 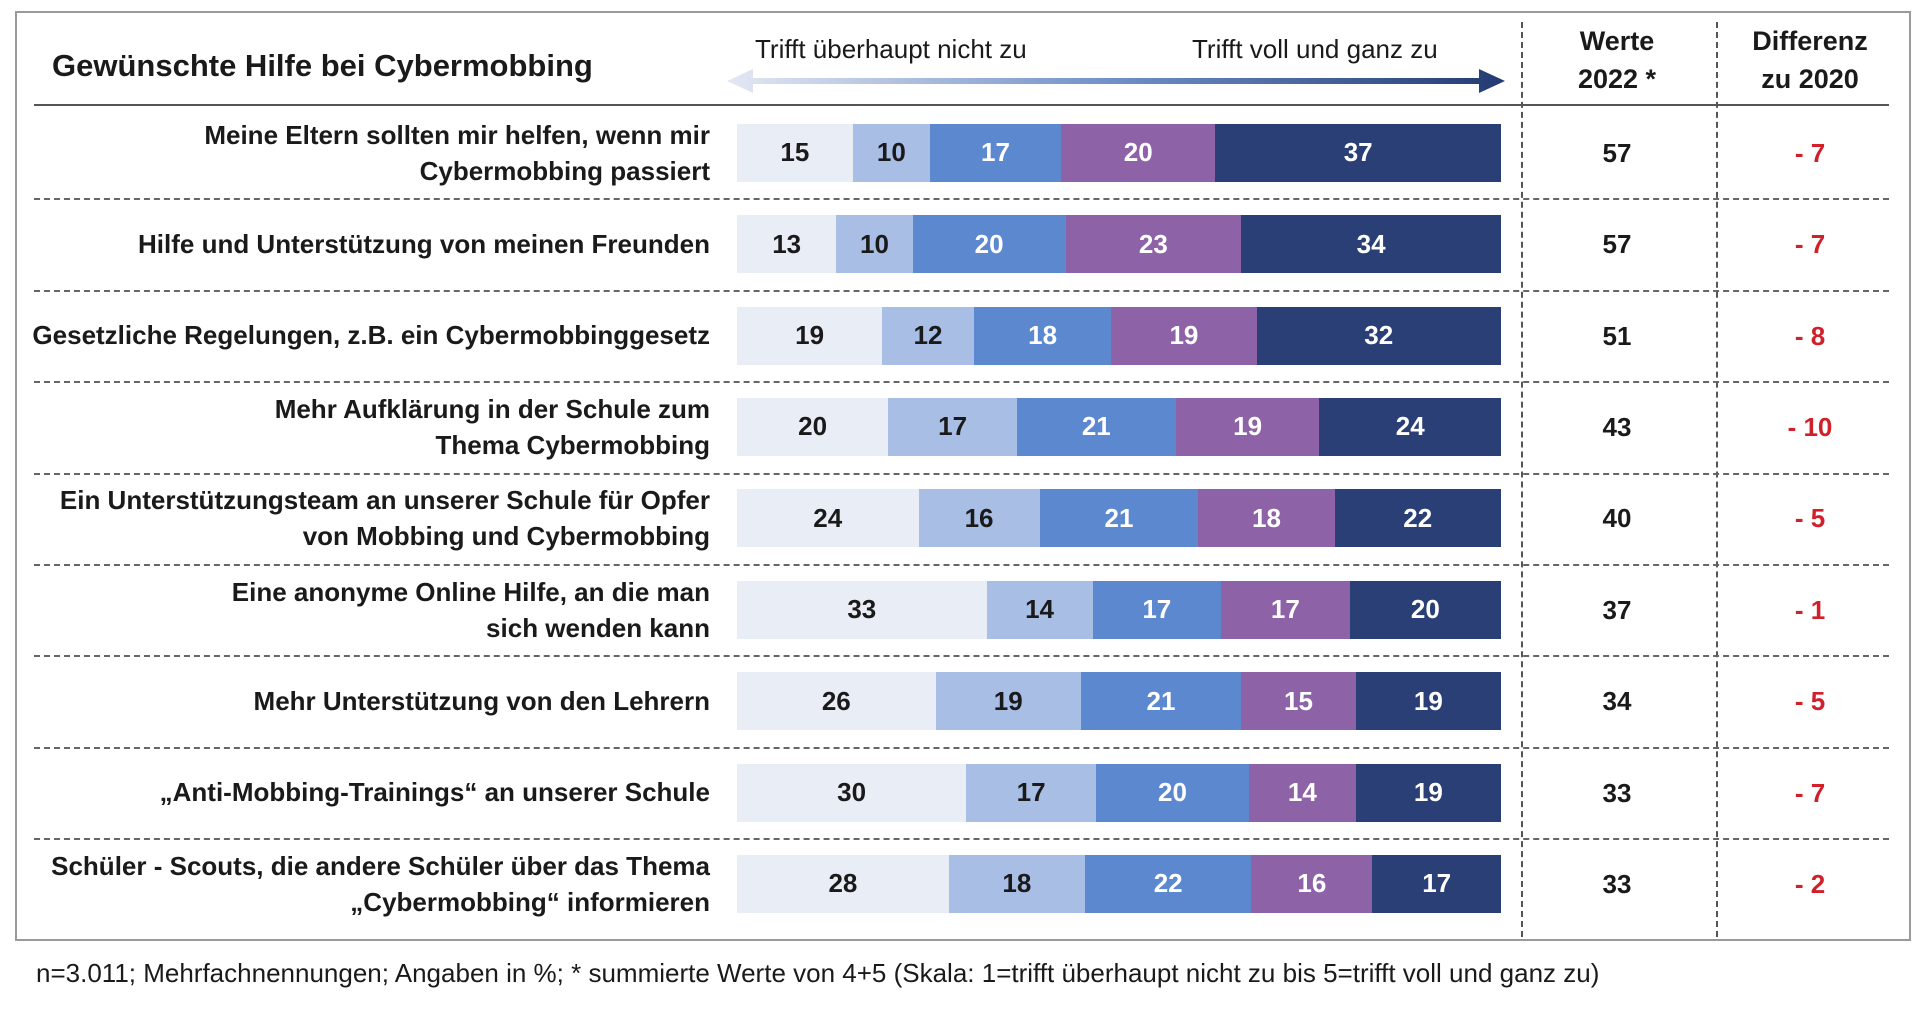 What do you see at coordinates (828, 518) in the screenshot?
I see `bar-segment-level-1: 24` at bounding box center [828, 518].